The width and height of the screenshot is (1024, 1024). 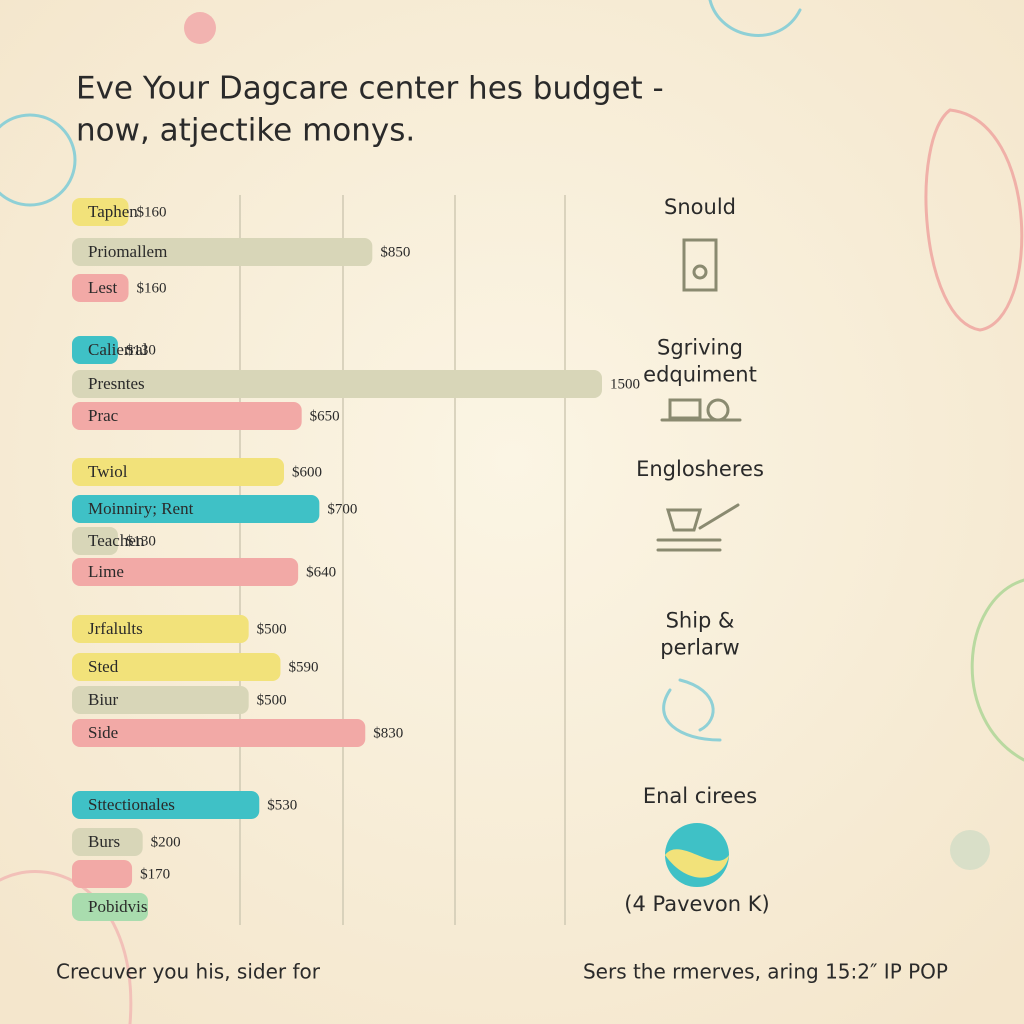 I want to click on value-label: $170, so click(x=155, y=874).